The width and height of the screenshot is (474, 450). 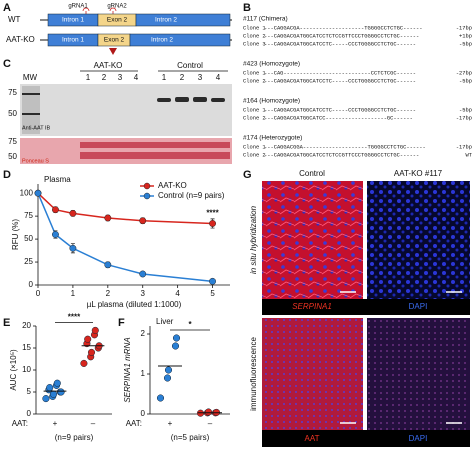 I want to click on panel-label: B, so click(x=247, y=8).